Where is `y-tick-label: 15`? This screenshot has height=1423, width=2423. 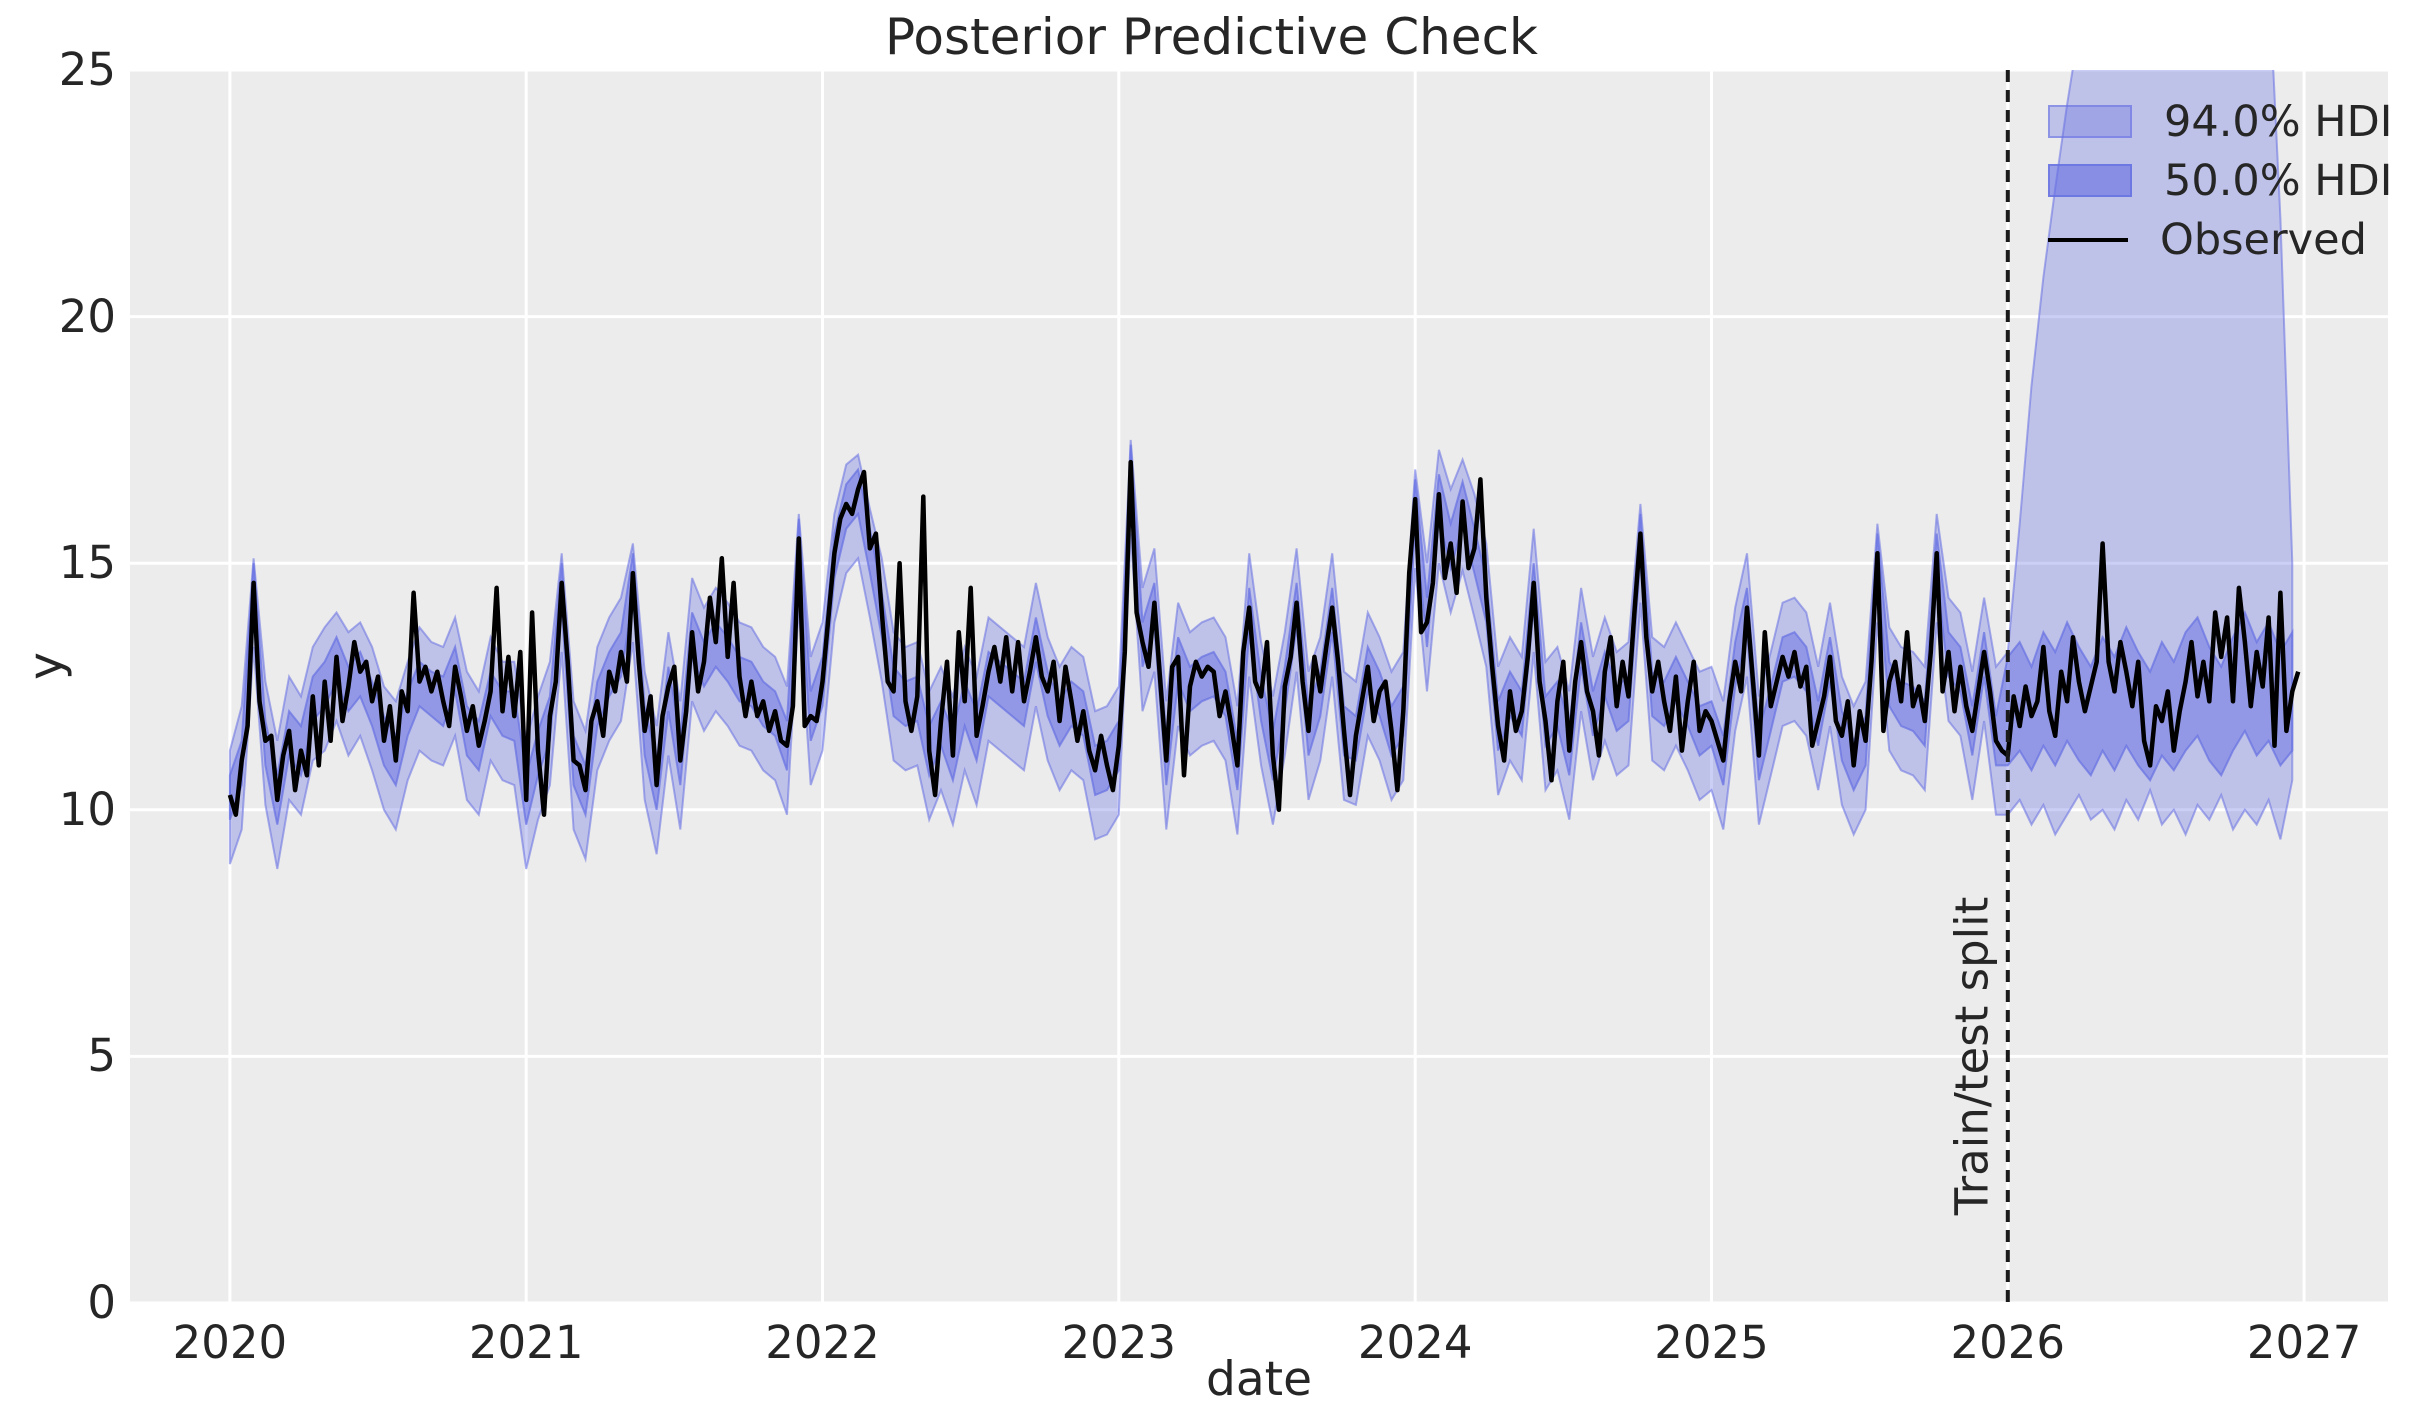 y-tick-label: 15 is located at coordinates (87, 563).